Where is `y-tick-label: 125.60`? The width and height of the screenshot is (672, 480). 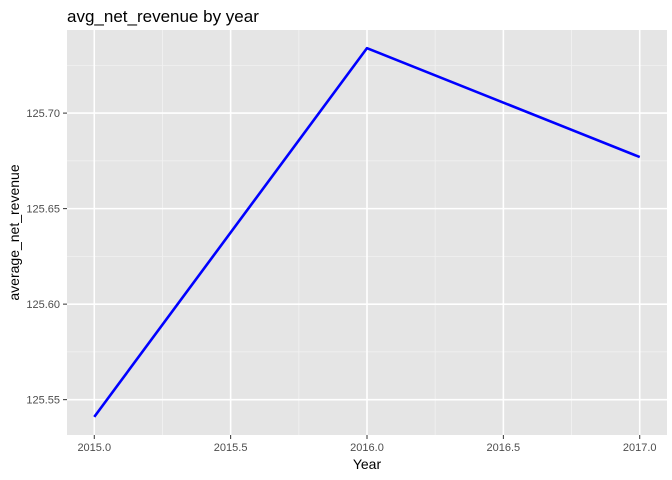 y-tick-label: 125.60 is located at coordinates (43, 305).